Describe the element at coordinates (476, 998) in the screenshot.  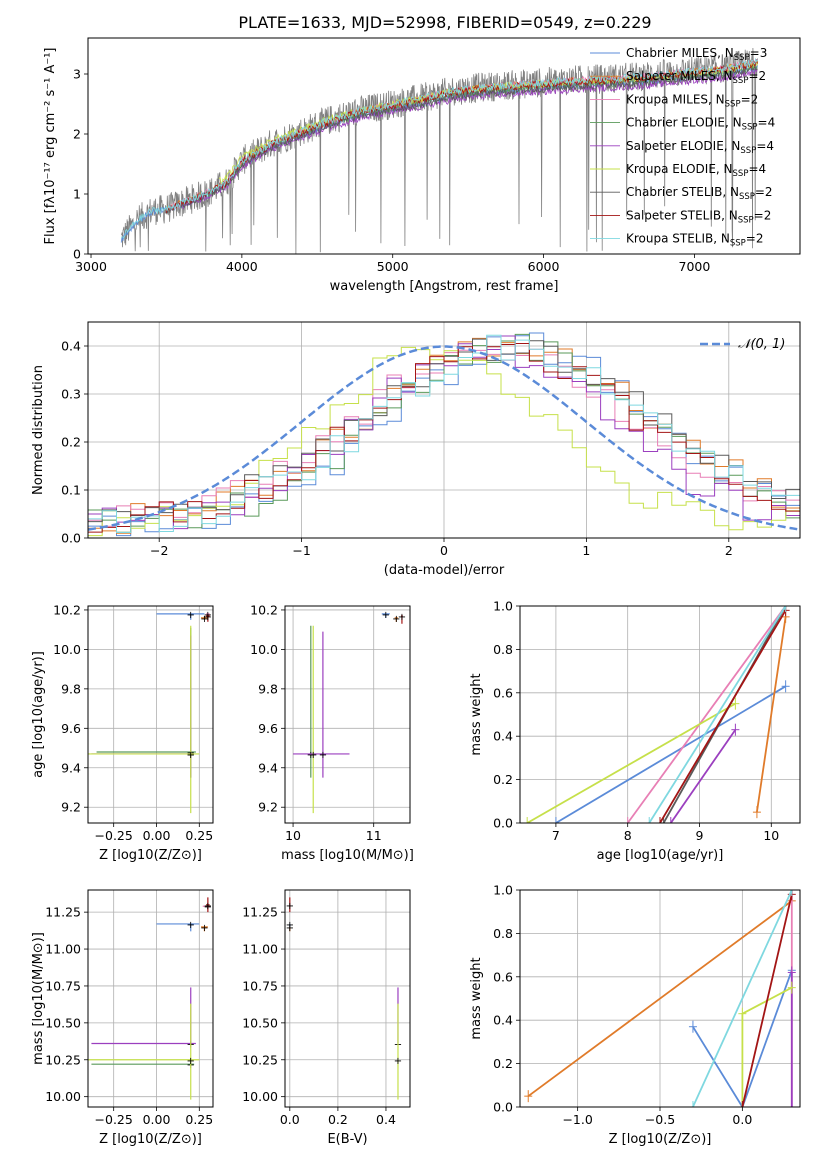
I see `y-axis-label: mass weight` at that location.